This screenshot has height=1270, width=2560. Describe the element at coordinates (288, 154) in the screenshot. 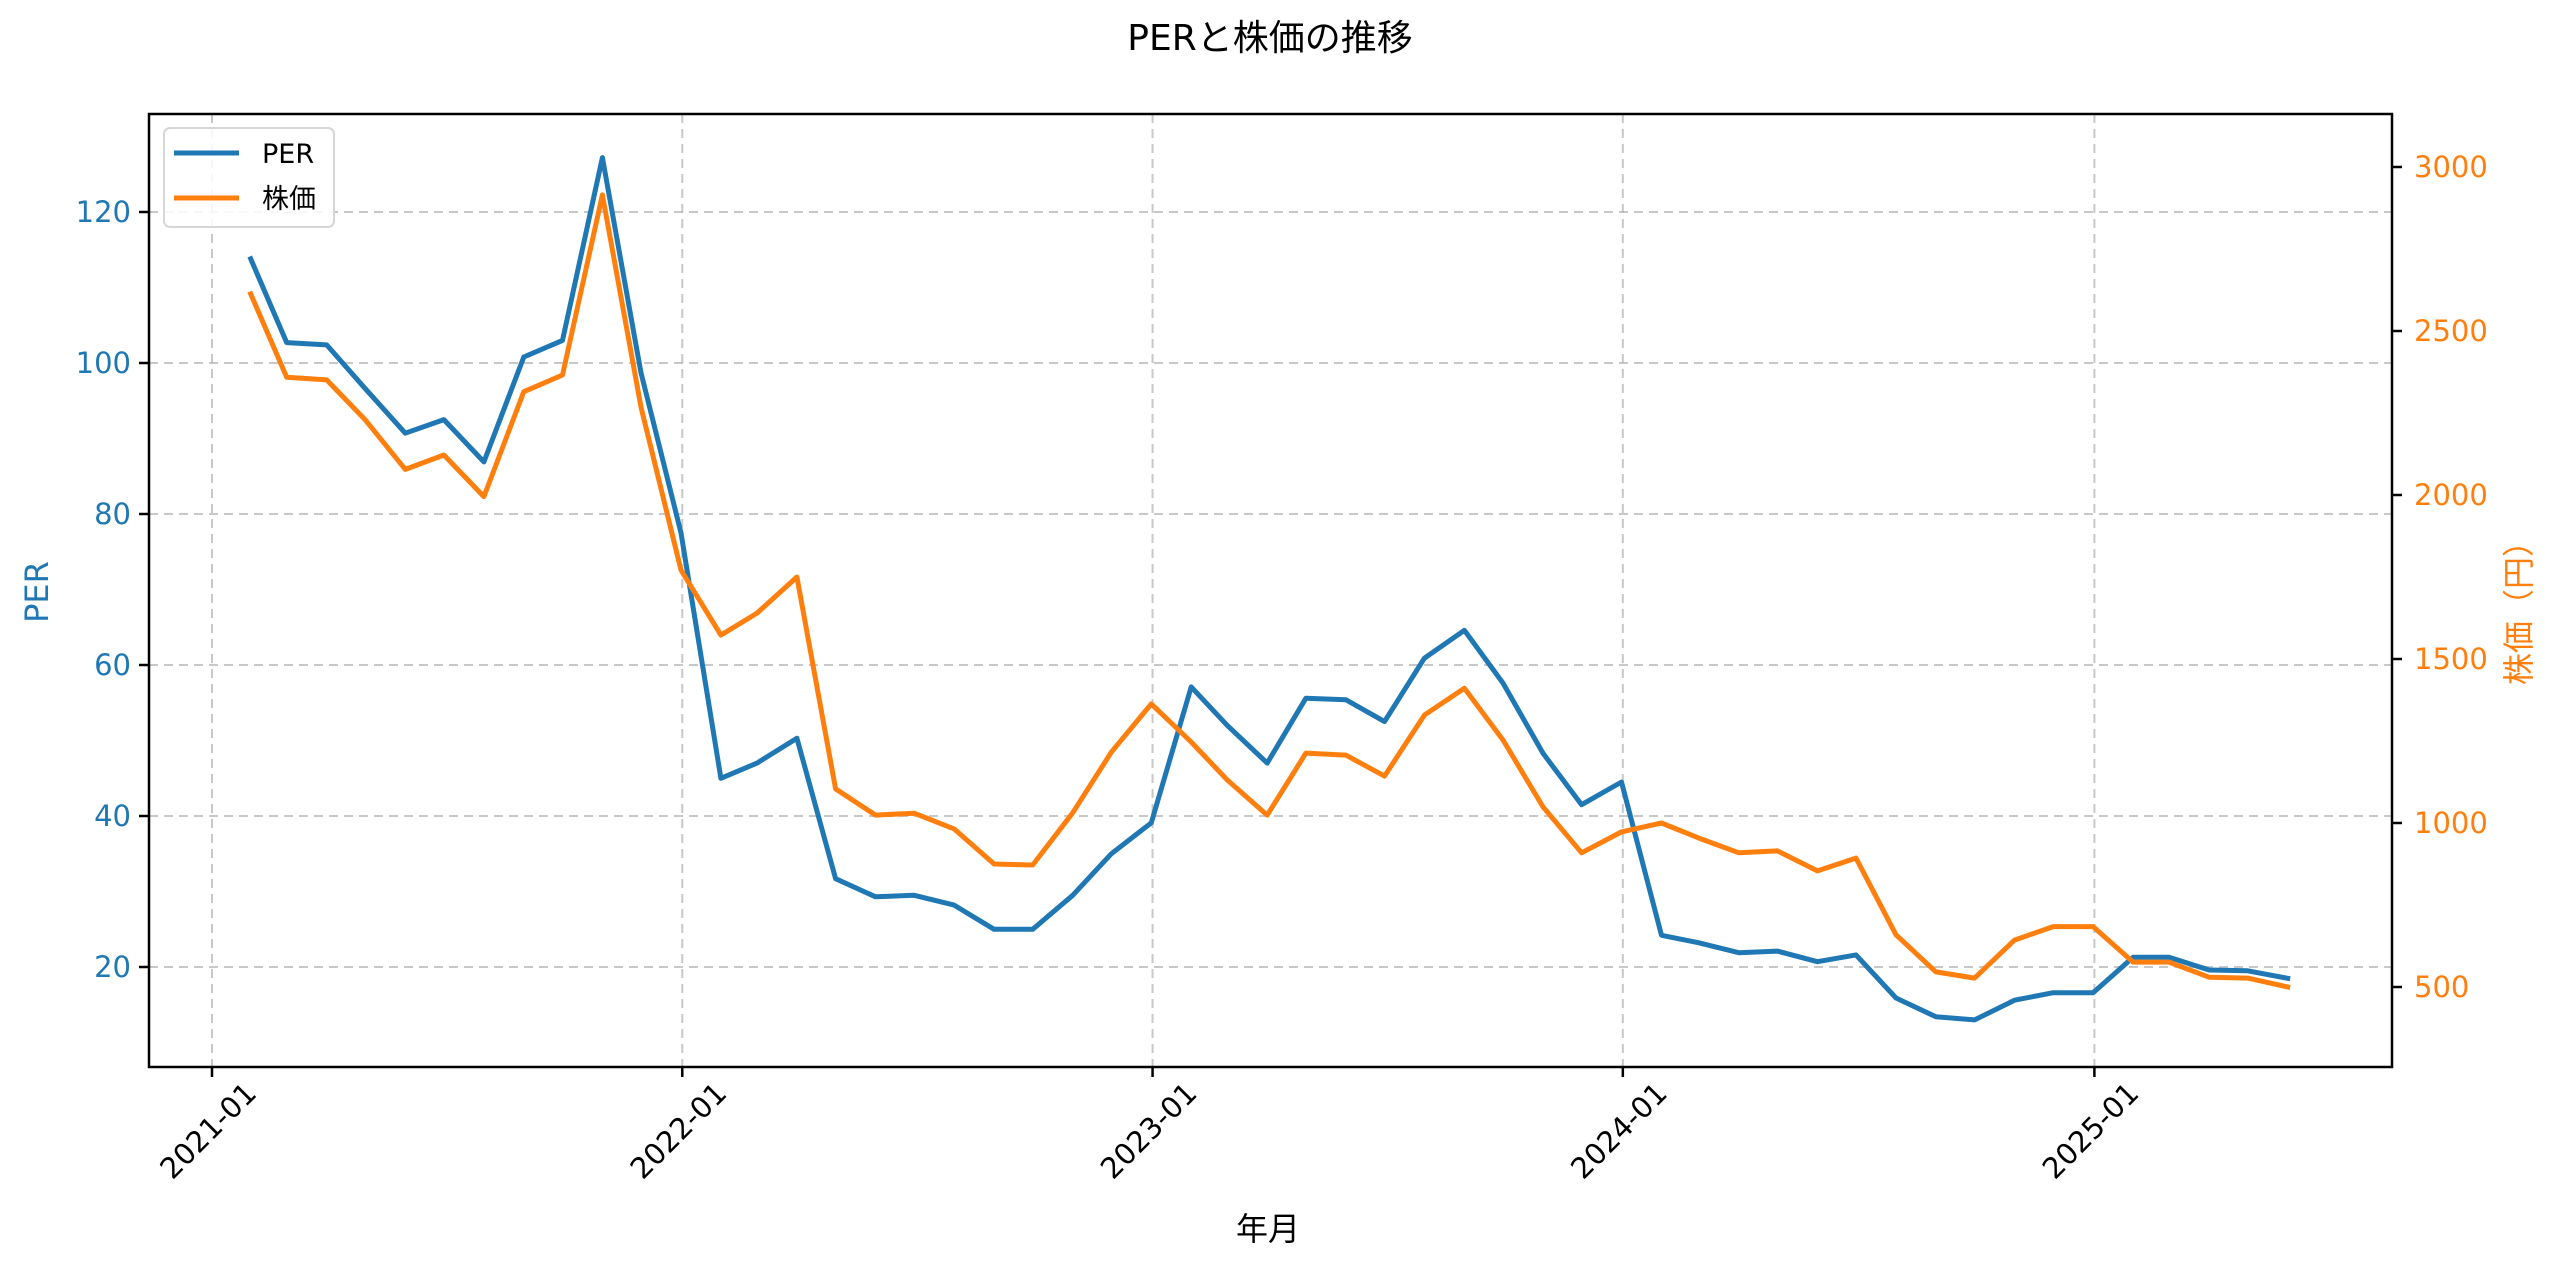

I see `legend-per-label: PER` at that location.